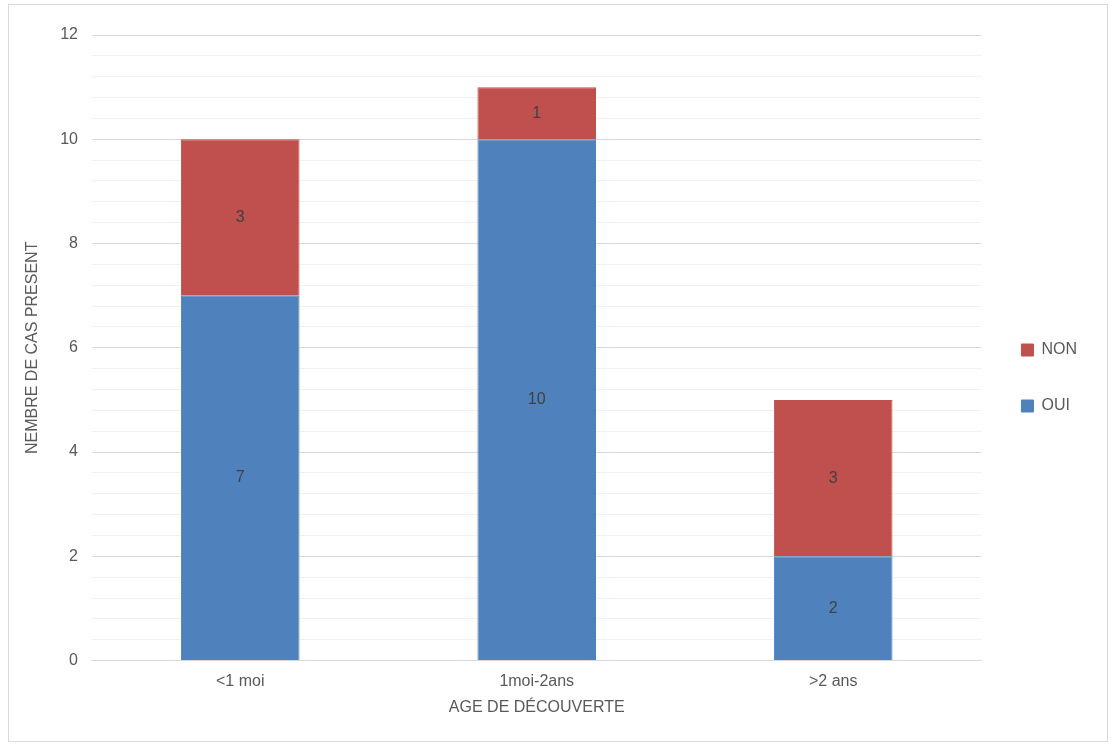 The image size is (1113, 747). What do you see at coordinates (1059, 349) in the screenshot?
I see `legend-label: NON` at bounding box center [1059, 349].